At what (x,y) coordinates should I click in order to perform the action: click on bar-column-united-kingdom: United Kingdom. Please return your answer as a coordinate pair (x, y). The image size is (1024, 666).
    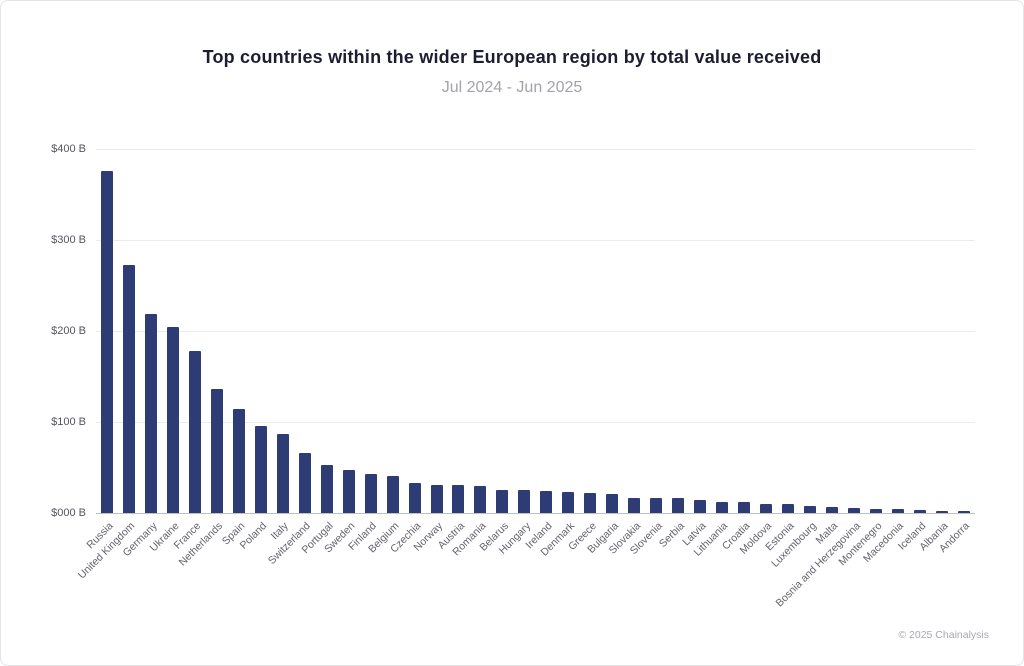
    Looking at the image, I should click on (108, 365).